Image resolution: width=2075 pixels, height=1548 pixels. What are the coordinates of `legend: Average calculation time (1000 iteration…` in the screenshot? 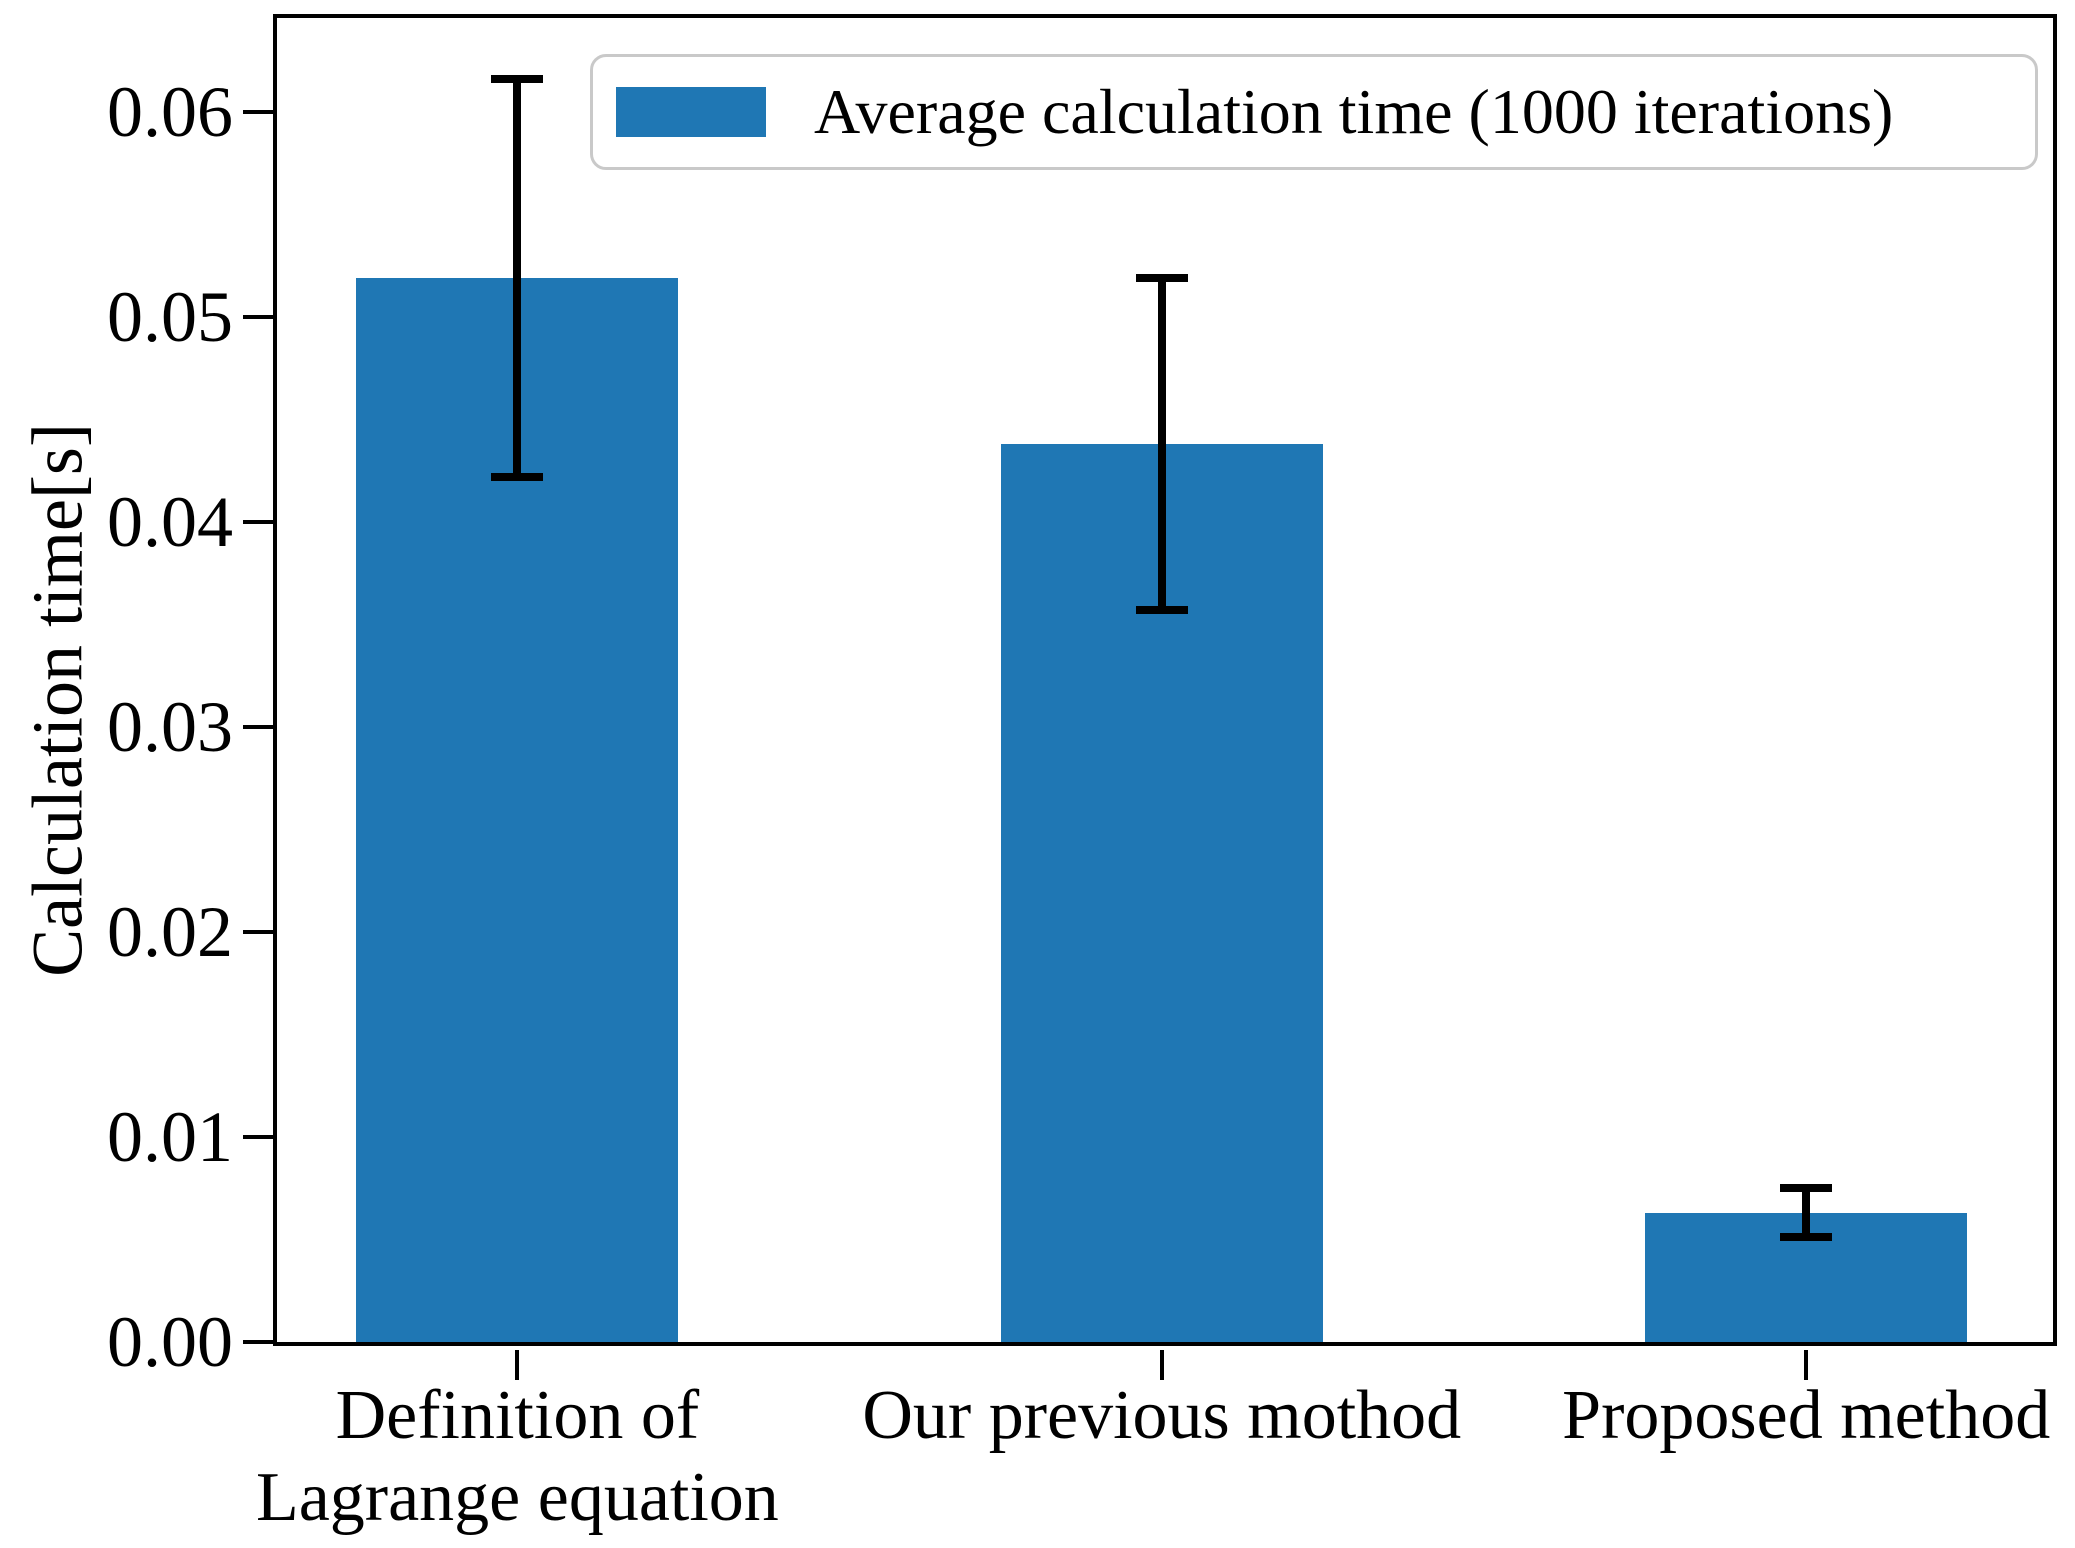 It's located at (1314, 112).